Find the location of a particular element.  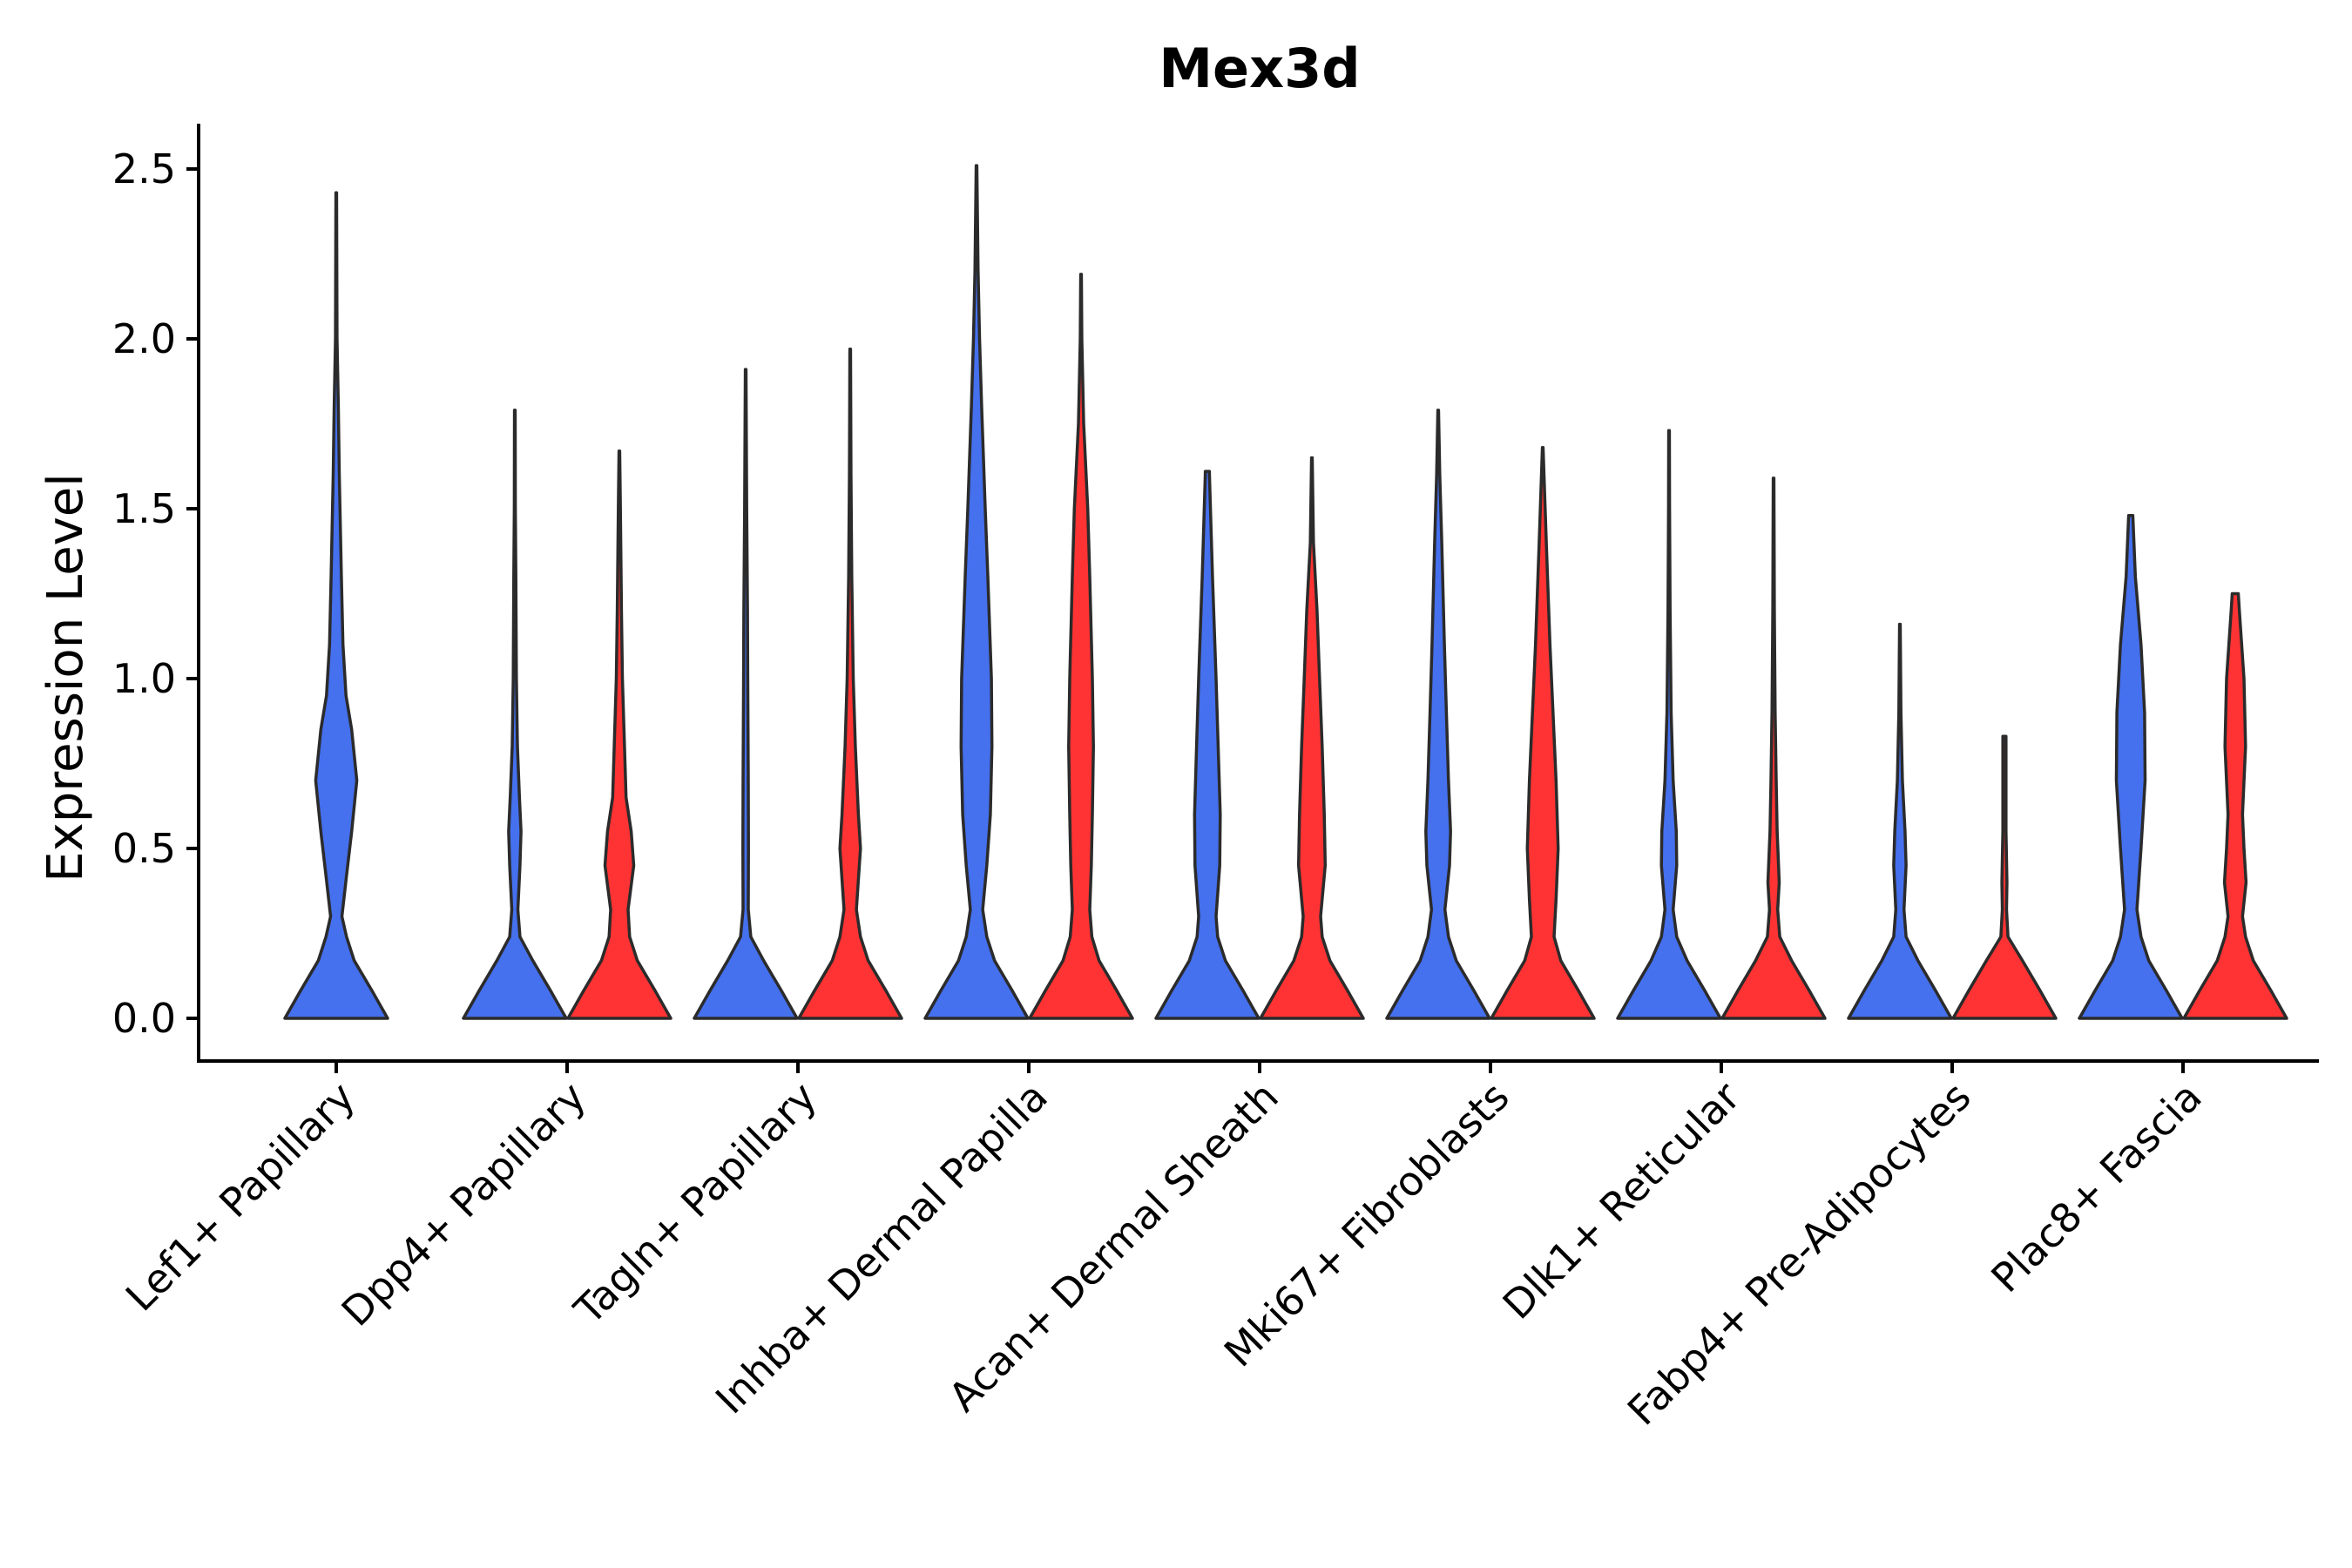

y-tick-label: 1.5 is located at coordinates (144, 509).